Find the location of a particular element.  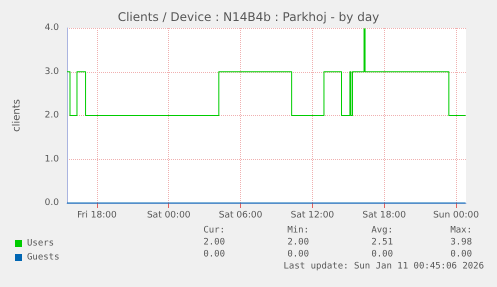

text: Last update: Sun Jan 11 00:45:06 2026 is located at coordinates (384, 267).